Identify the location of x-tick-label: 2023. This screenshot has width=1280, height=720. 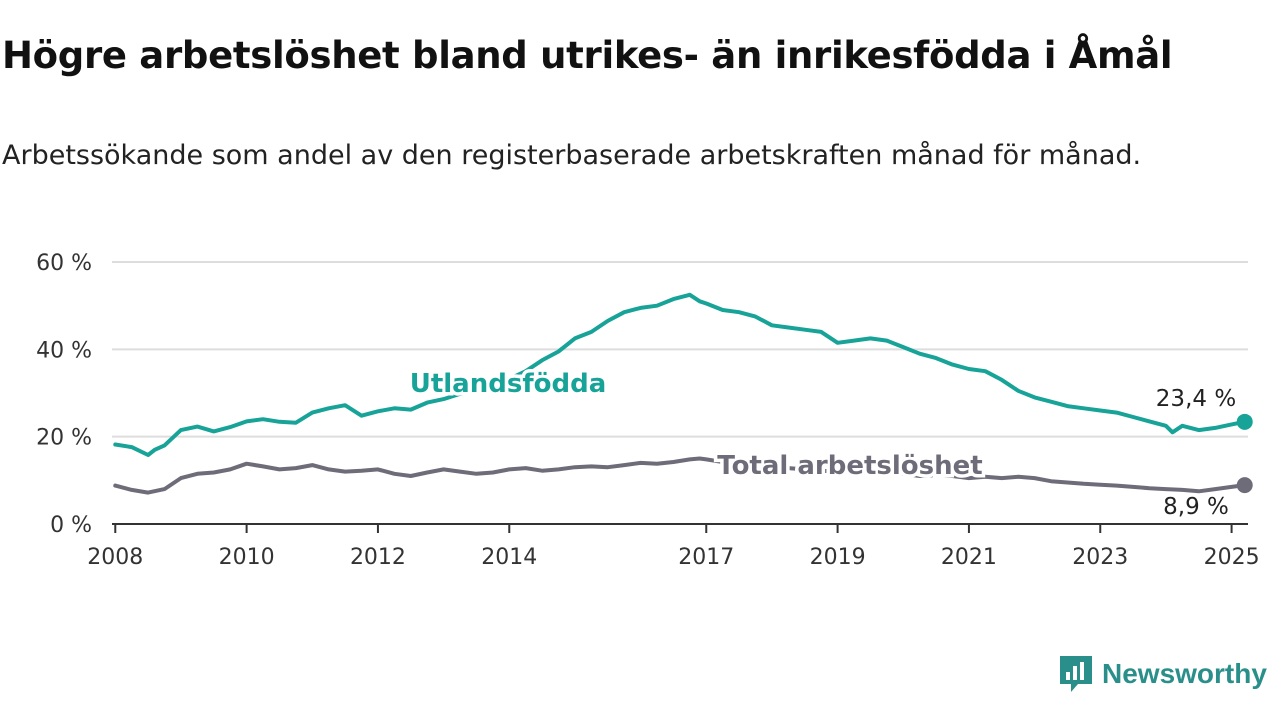
(1100, 557).